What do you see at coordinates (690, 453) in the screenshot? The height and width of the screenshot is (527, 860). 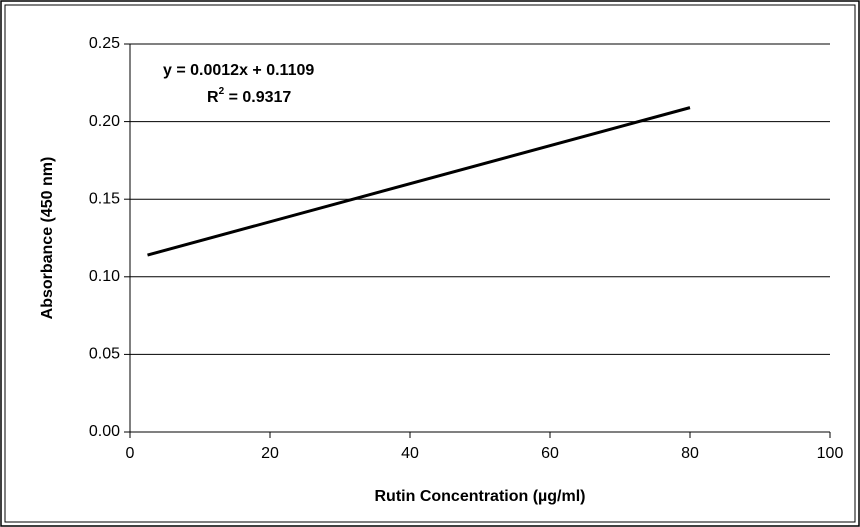 I see `x-tick-label: 80` at bounding box center [690, 453].